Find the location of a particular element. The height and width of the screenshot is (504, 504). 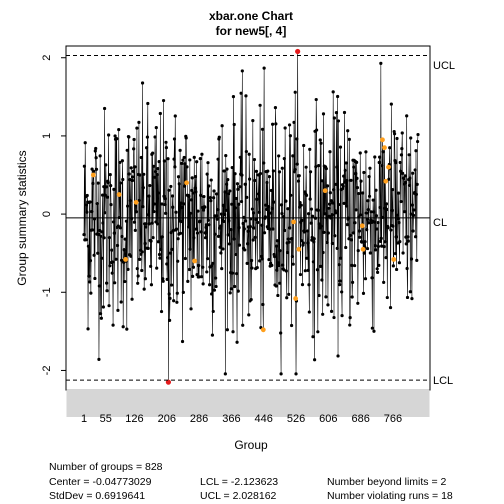

x-tick-label: 446 is located at coordinates (264, 419).